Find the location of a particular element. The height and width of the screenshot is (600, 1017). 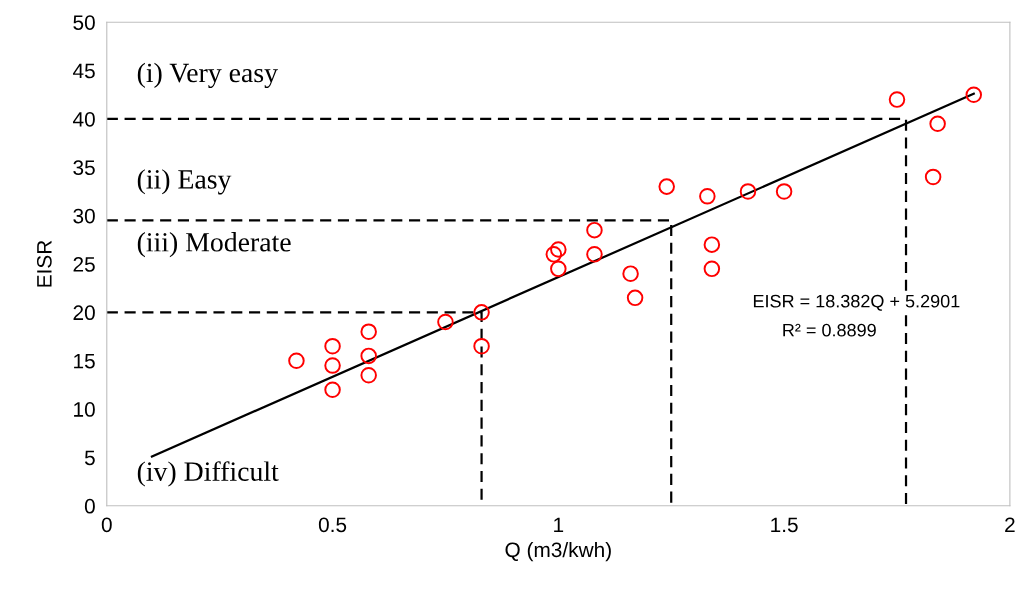

annotation: (iii) Moderate is located at coordinates (214, 245).